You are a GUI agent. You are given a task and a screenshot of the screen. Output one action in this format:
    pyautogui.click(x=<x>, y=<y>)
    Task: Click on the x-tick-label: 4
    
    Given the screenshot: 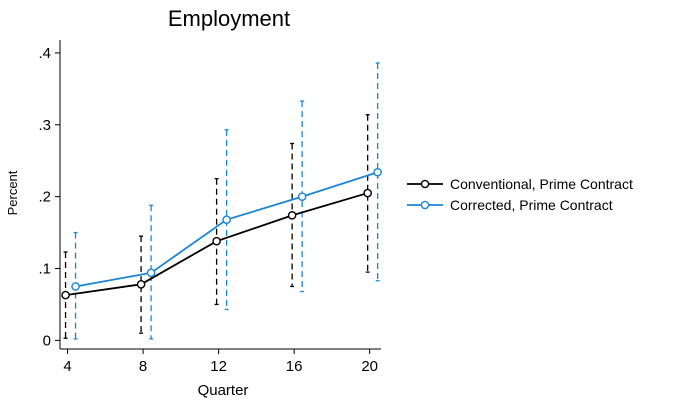 What is the action you would take?
    pyautogui.click(x=67, y=366)
    